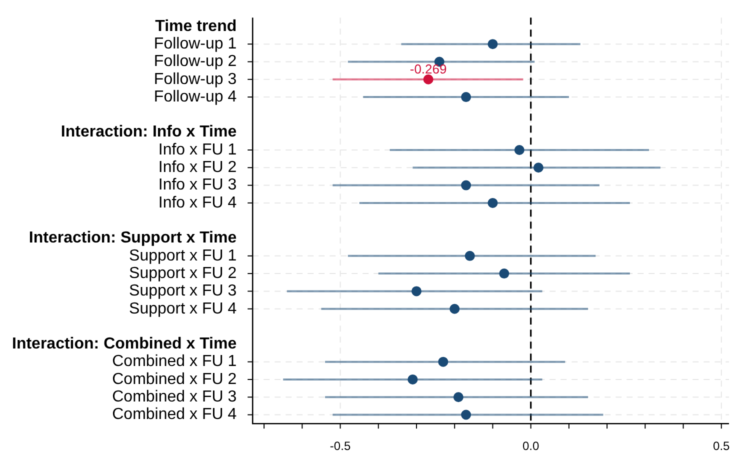  Describe the element at coordinates (531, 446) in the screenshot. I see `x-tick-label: 0.0` at that location.